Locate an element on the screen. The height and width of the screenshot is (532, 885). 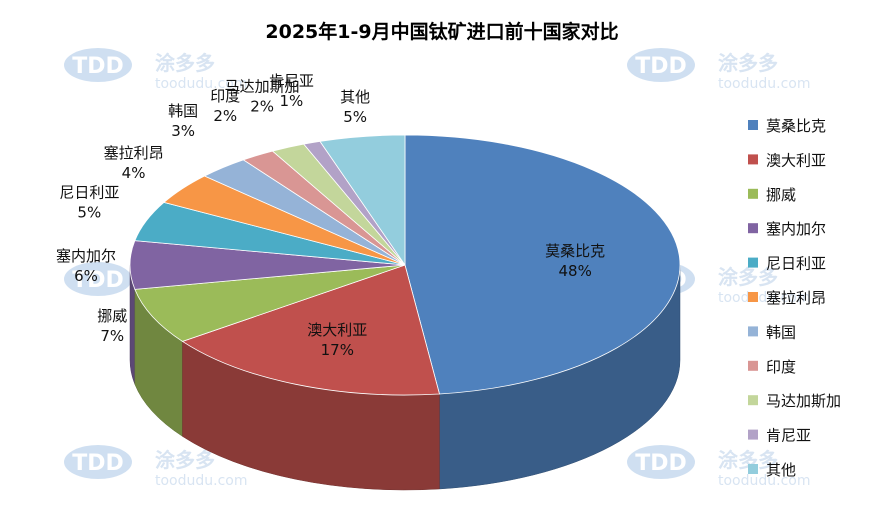
slice-percent-label: 4% is located at coordinates (134, 173).